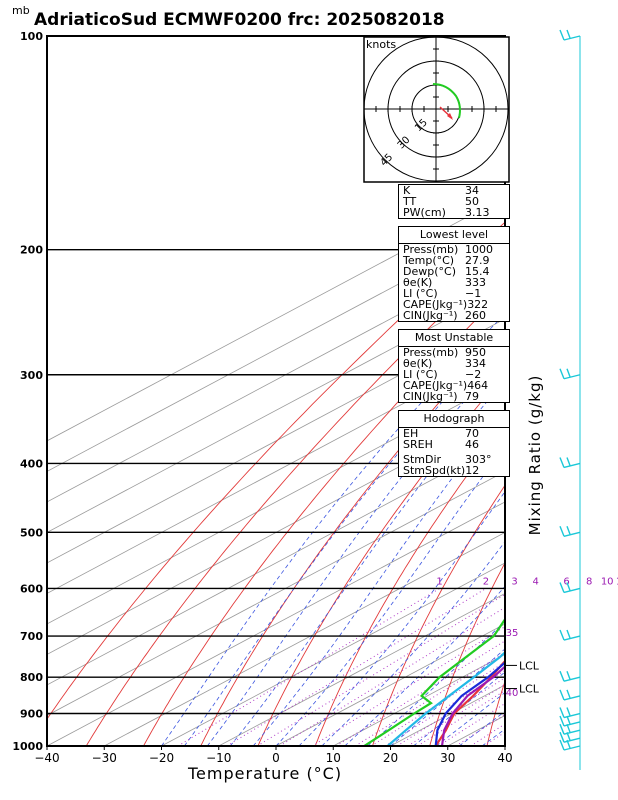 The width and height of the screenshot is (618, 800). What do you see at coordinates (218, 758) in the screenshot?
I see `x-tick-label: −10` at bounding box center [218, 758].